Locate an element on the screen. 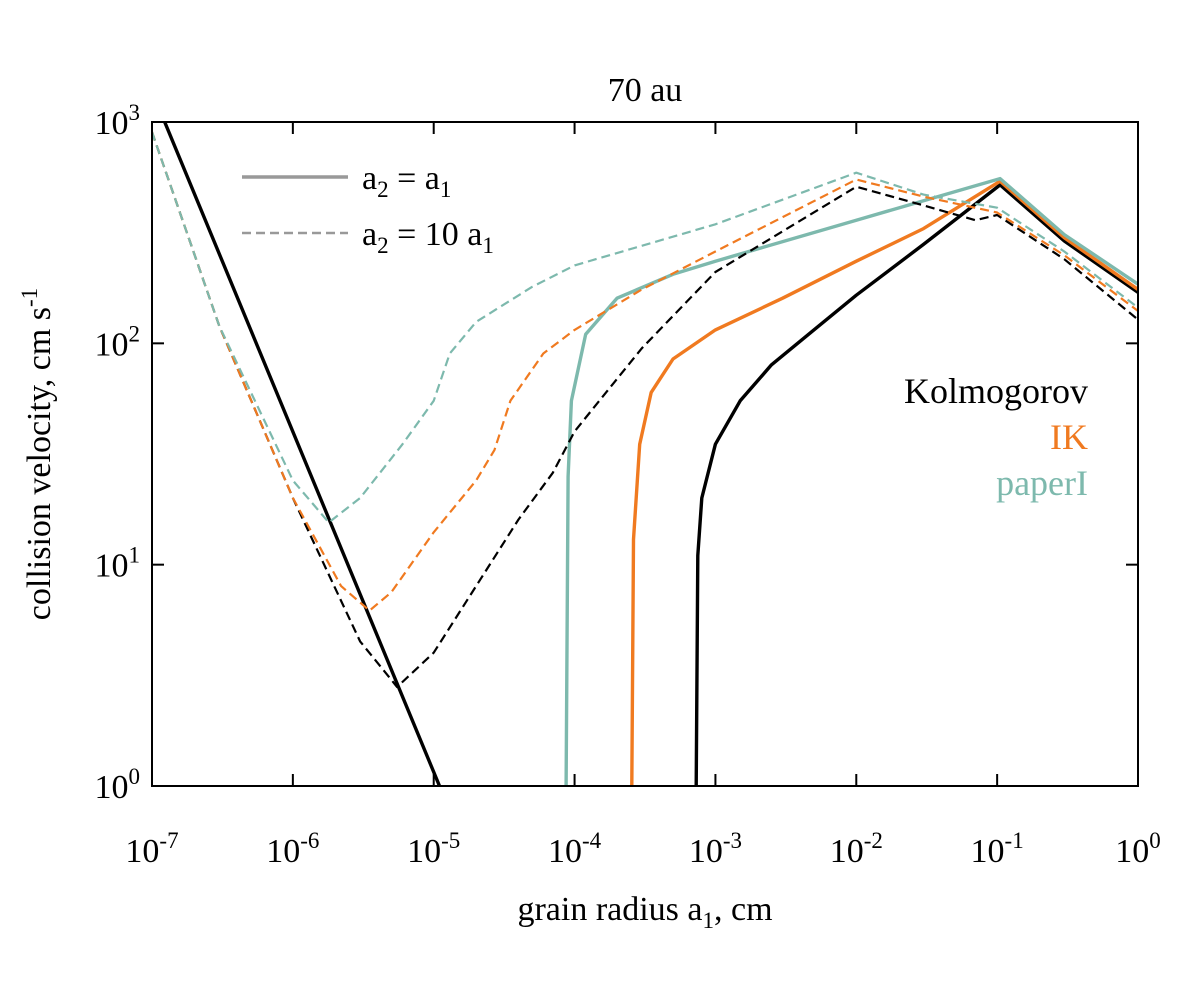  color-legend-ik: IK is located at coordinates (1069, 437).